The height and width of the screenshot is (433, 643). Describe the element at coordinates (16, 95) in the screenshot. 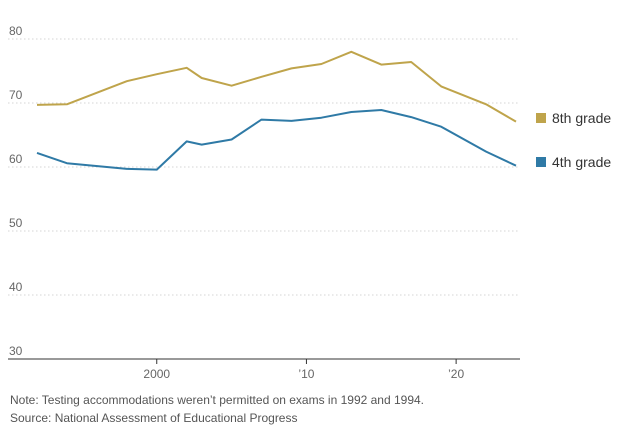

I see `y-tick-label-70: 70` at that location.